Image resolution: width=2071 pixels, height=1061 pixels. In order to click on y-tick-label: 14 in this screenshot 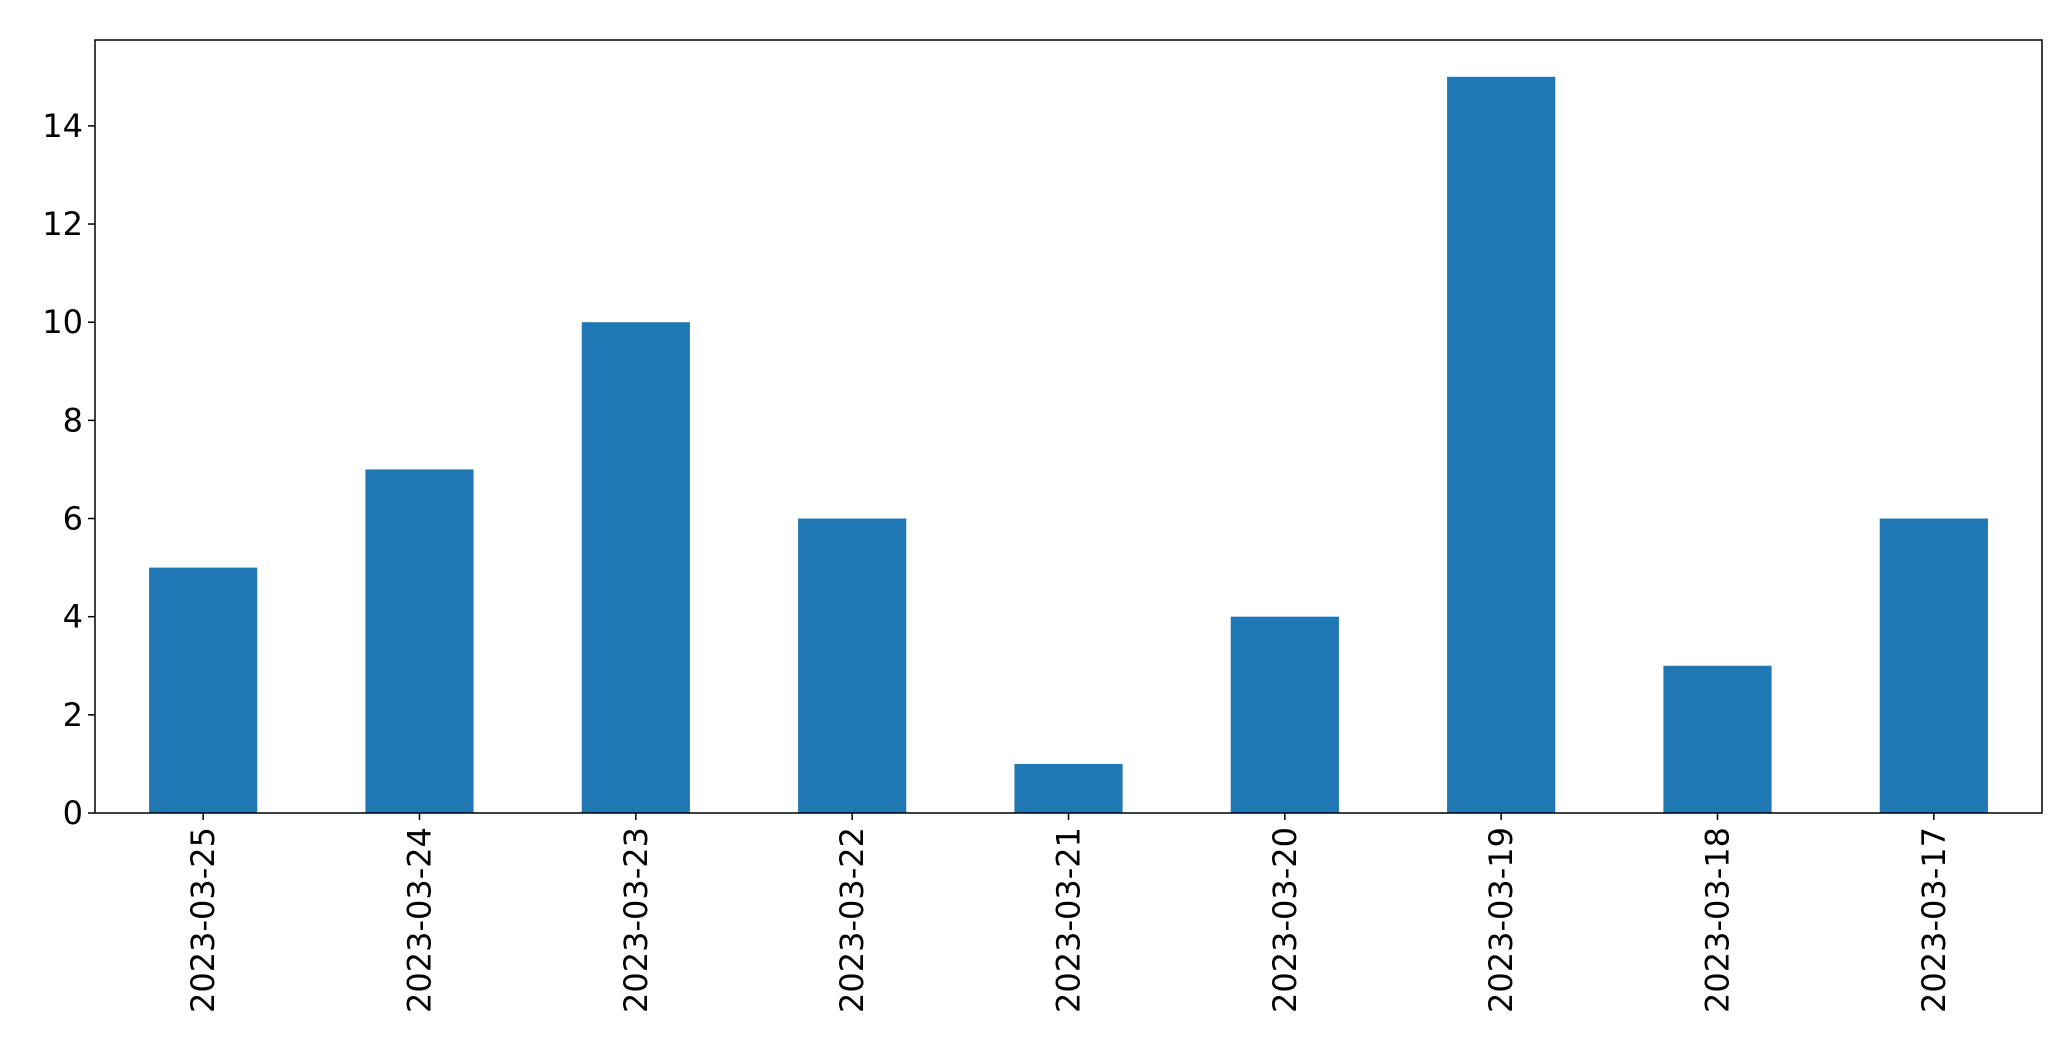, I will do `click(62, 126)`.